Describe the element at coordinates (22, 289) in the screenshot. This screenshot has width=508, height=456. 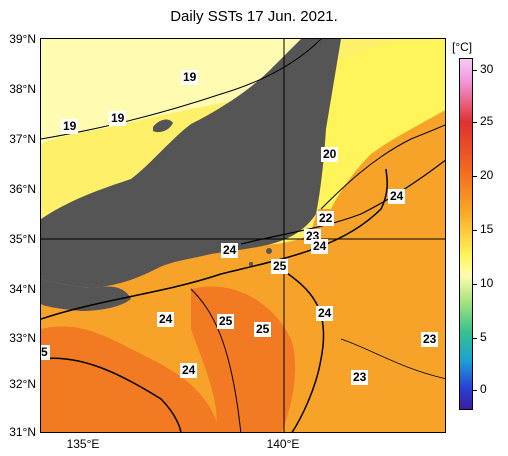
I see `lat-label: 34°N` at that location.